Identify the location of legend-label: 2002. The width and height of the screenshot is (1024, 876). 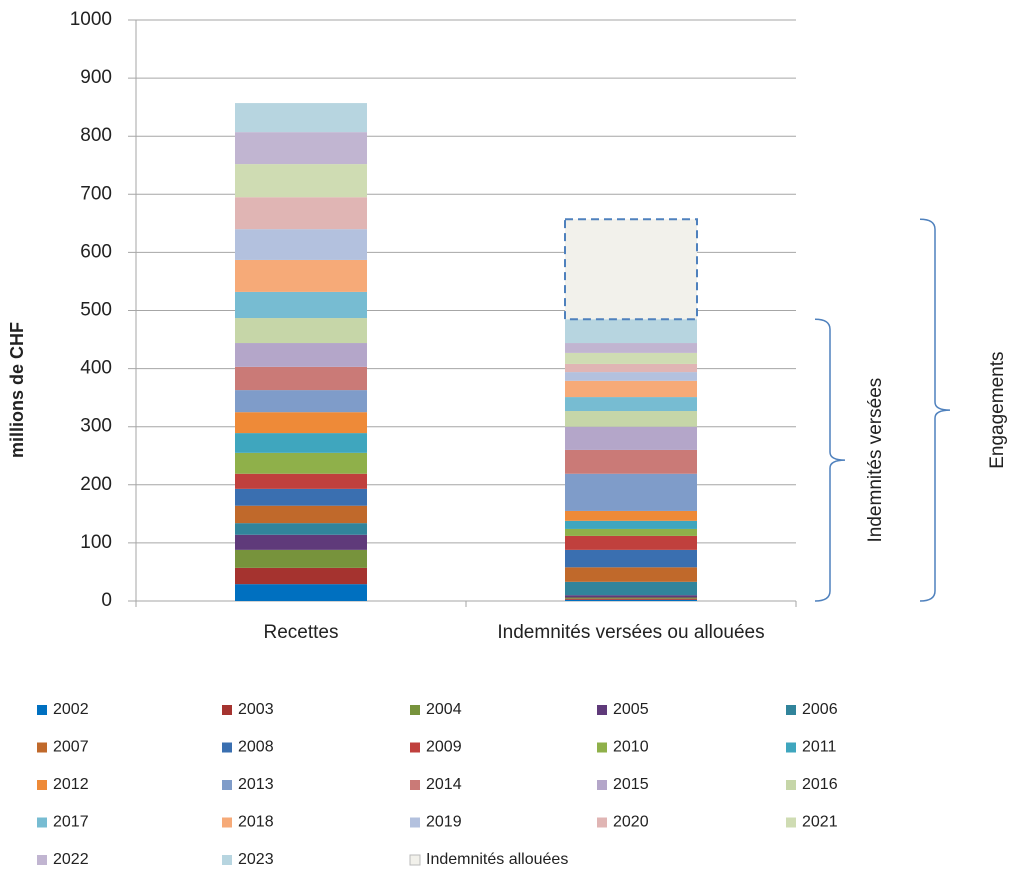
(71, 709).